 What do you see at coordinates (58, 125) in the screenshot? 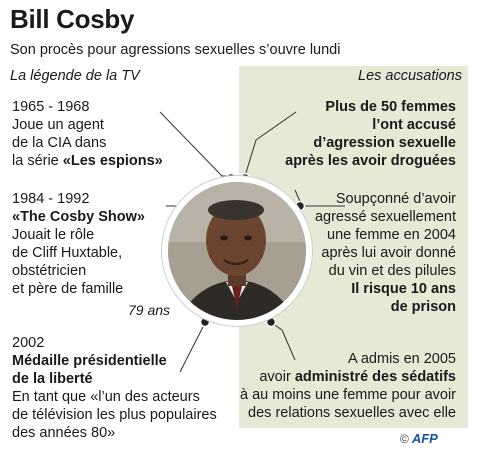
I see `item-text-line: Joue un agent` at bounding box center [58, 125].